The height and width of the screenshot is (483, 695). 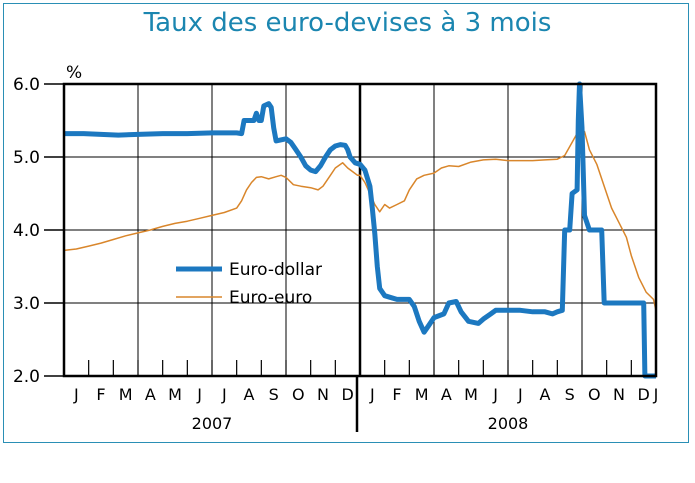 I want to click on x-year-label: 2008, so click(x=508, y=423).